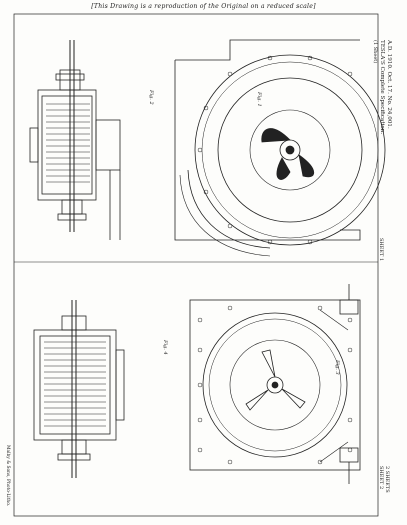 This screenshot has height=525, width=407. Describe the element at coordinates (381, 250) in the screenshot. I see `sheet-label-top: SHEET 1` at that location.